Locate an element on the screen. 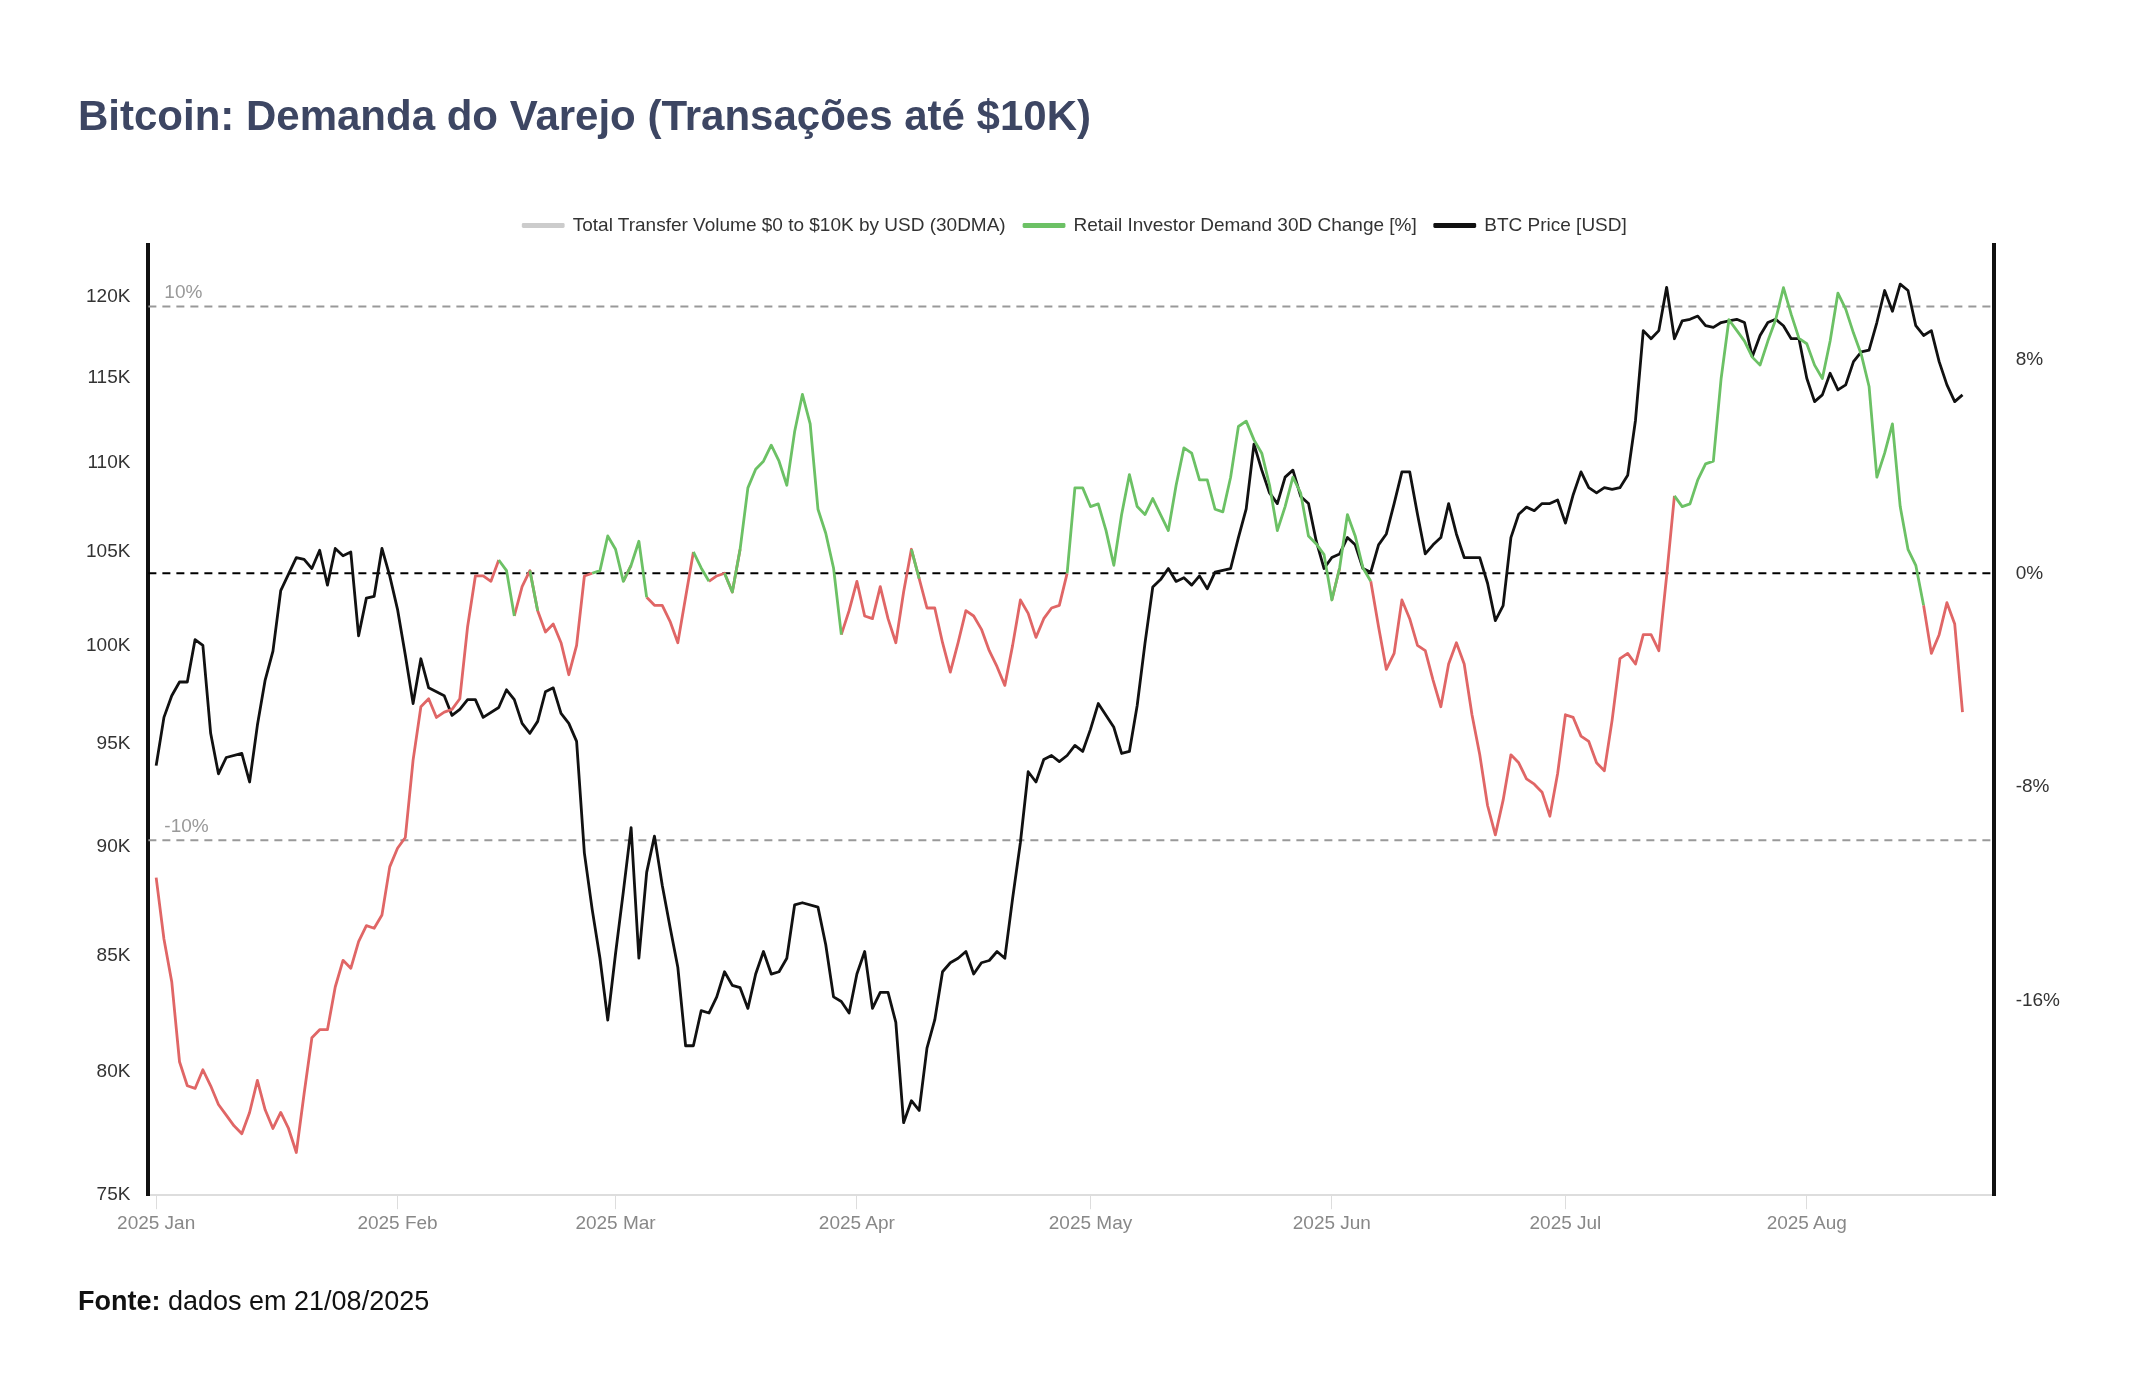 The width and height of the screenshot is (2144, 1400). x-tick-label: 2025 May is located at coordinates (1090, 1222).